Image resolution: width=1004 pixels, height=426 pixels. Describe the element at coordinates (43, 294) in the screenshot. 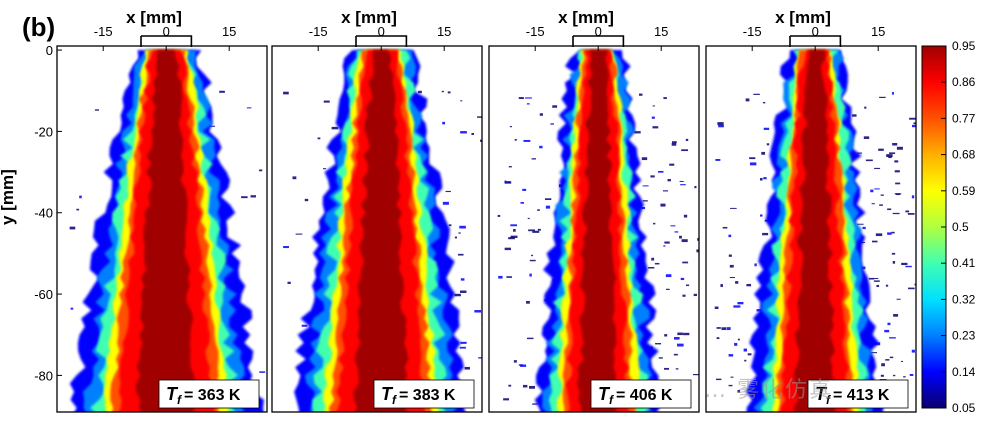

I see `y-tick-label: -60` at that location.